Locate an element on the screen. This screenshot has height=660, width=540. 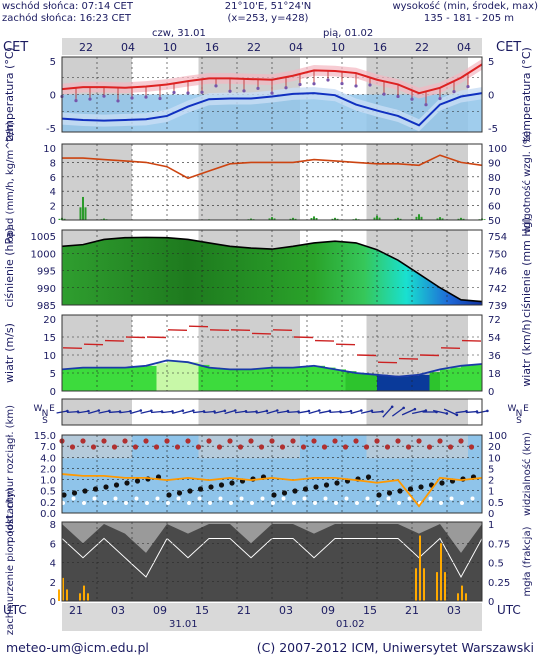
cloudbase-ytick: 0.2 is located at coordinates (48, 503).